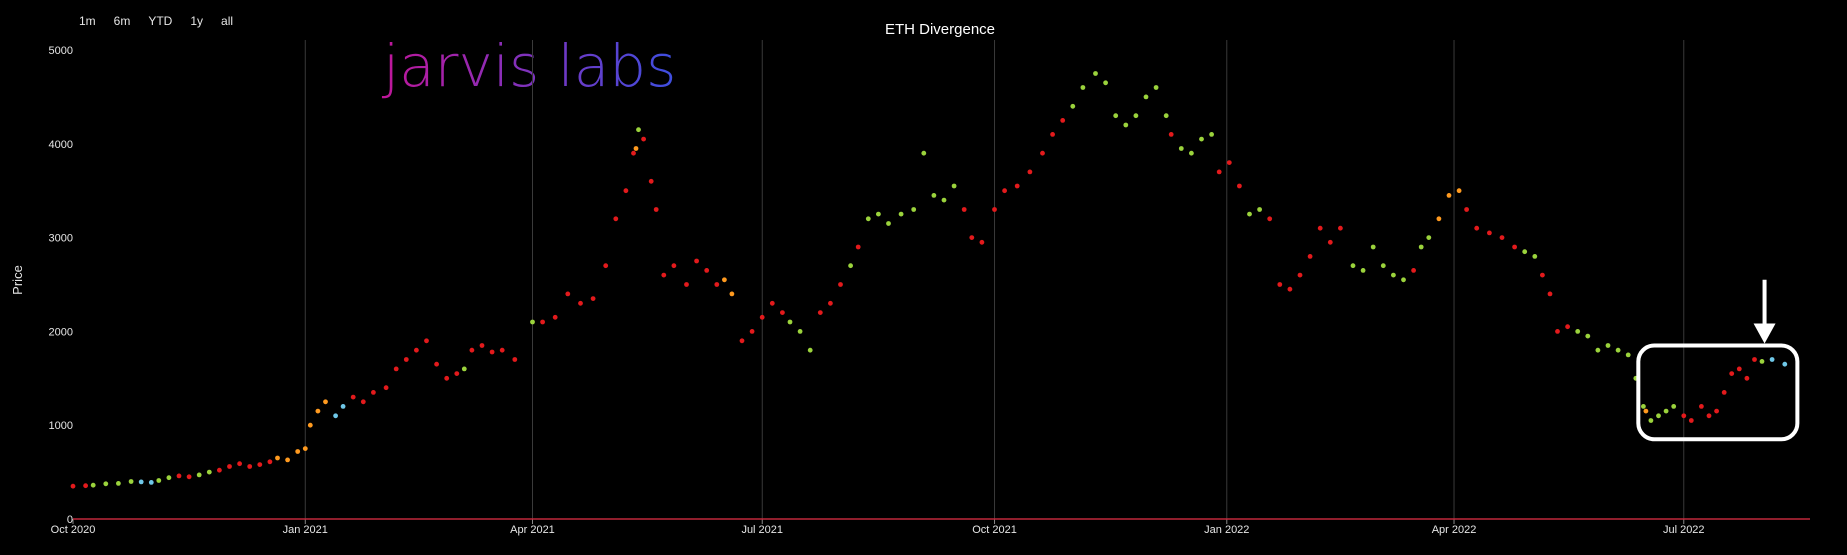 The image size is (1847, 555). What do you see at coordinates (532, 530) in the screenshot?
I see `x-tick-label: Apr 2021` at bounding box center [532, 530].